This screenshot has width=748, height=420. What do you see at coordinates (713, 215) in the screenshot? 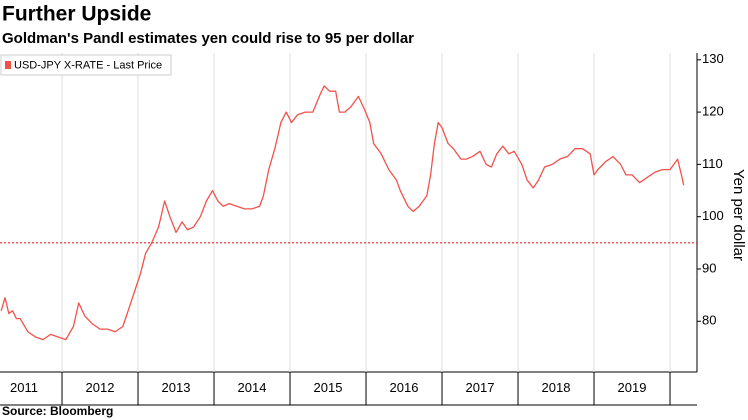
I see `y-tick-label: 100` at bounding box center [713, 215].